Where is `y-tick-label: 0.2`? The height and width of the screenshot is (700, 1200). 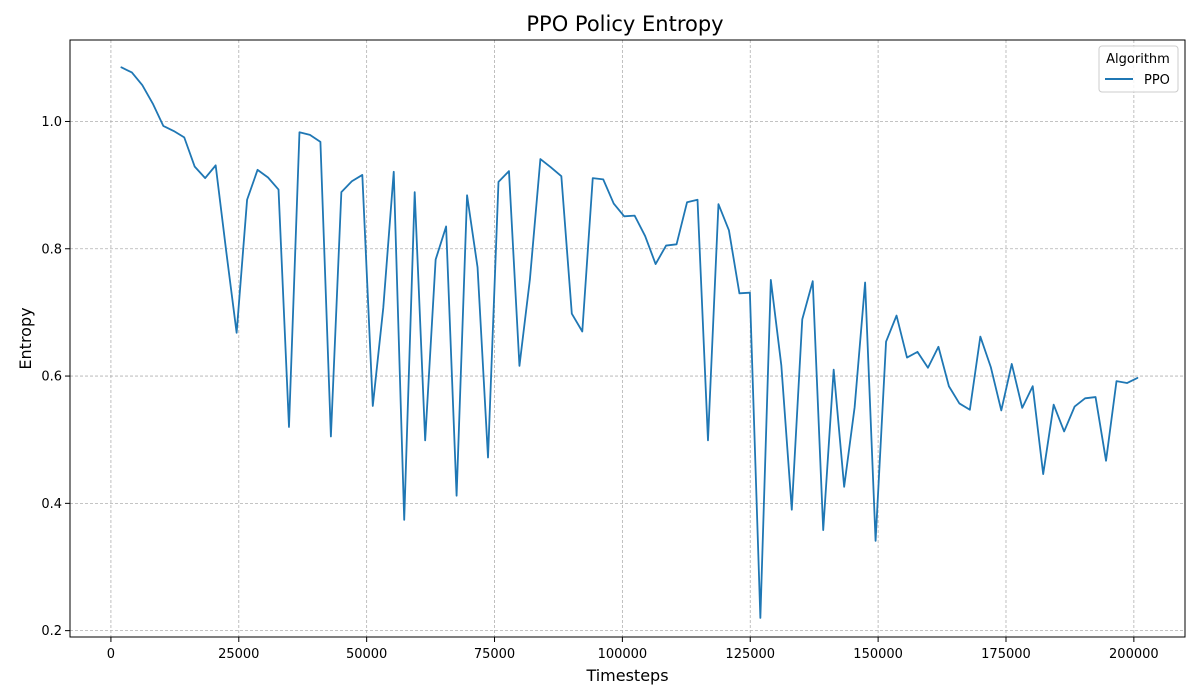
y-tick-label: 0.2 is located at coordinates (51, 631).